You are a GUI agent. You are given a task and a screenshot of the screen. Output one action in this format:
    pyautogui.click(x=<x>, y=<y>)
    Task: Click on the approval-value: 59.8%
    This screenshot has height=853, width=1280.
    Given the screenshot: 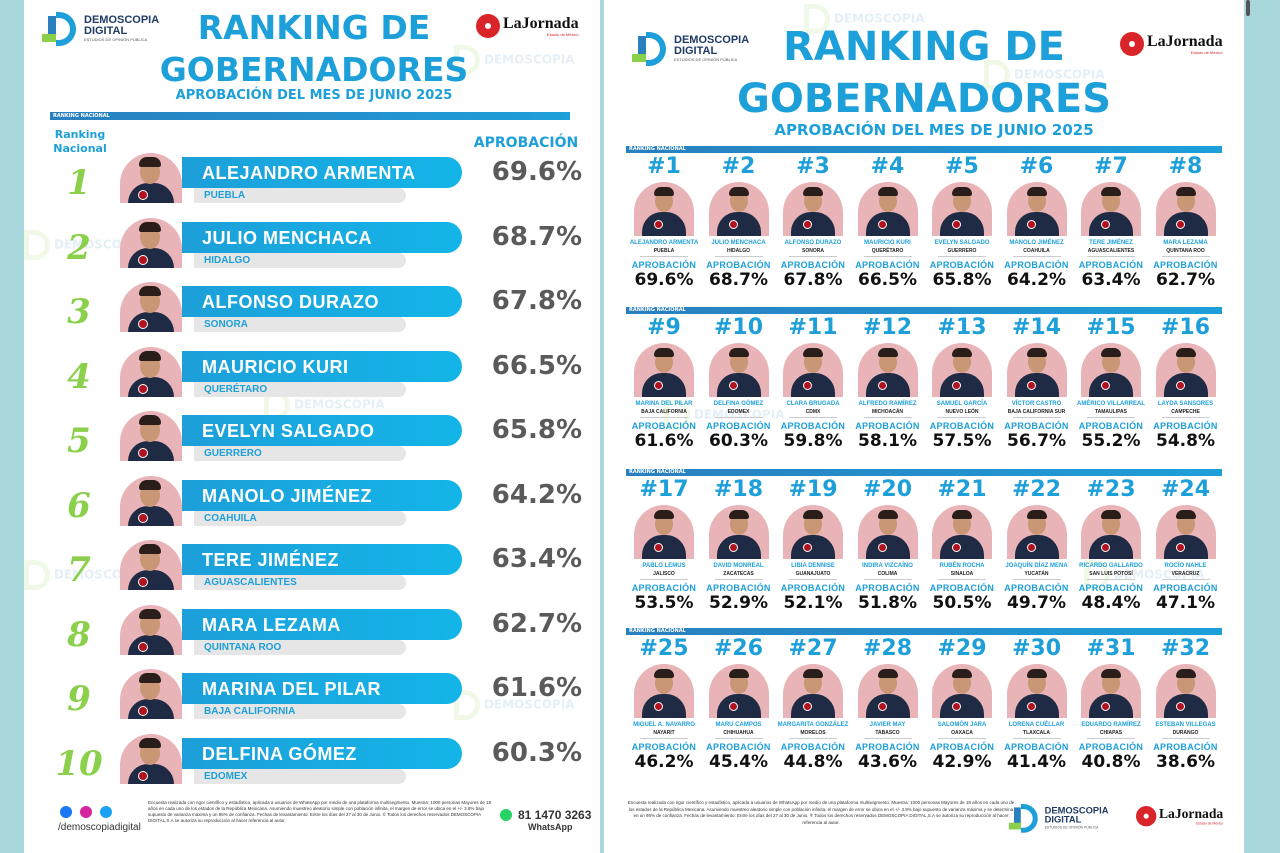 What is the action you would take?
    pyautogui.click(x=813, y=441)
    